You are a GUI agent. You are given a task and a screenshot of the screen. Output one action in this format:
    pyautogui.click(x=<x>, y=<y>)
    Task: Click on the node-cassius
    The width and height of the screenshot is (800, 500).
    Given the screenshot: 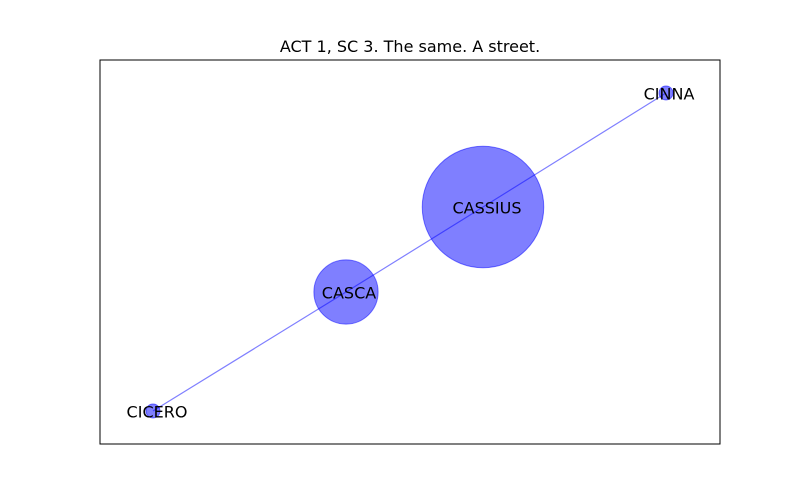 What is the action you would take?
    pyautogui.click(x=483, y=207)
    